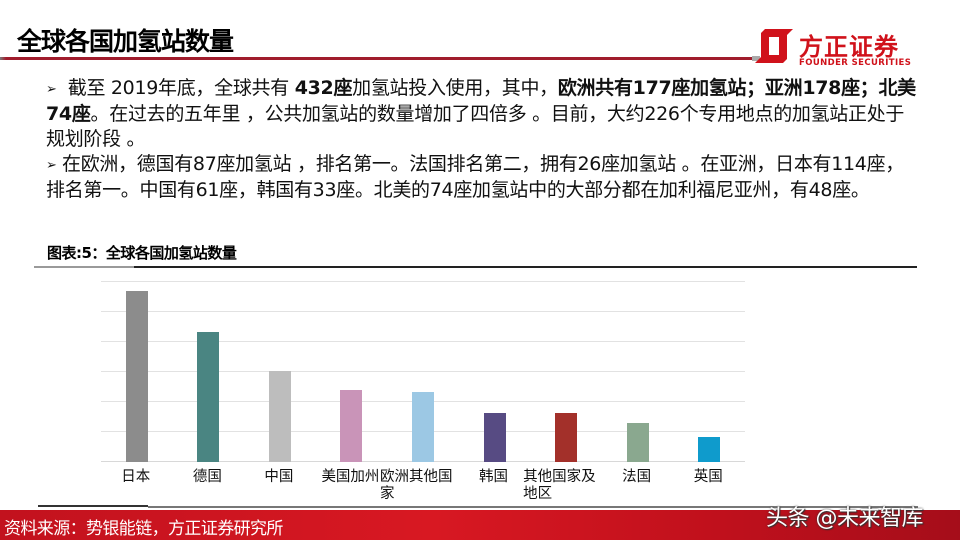 This screenshot has width=960, height=540. Describe the element at coordinates (143, 529) in the screenshot. I see `source-note: 资料来源：势银能链，方正证券研究所` at that location.